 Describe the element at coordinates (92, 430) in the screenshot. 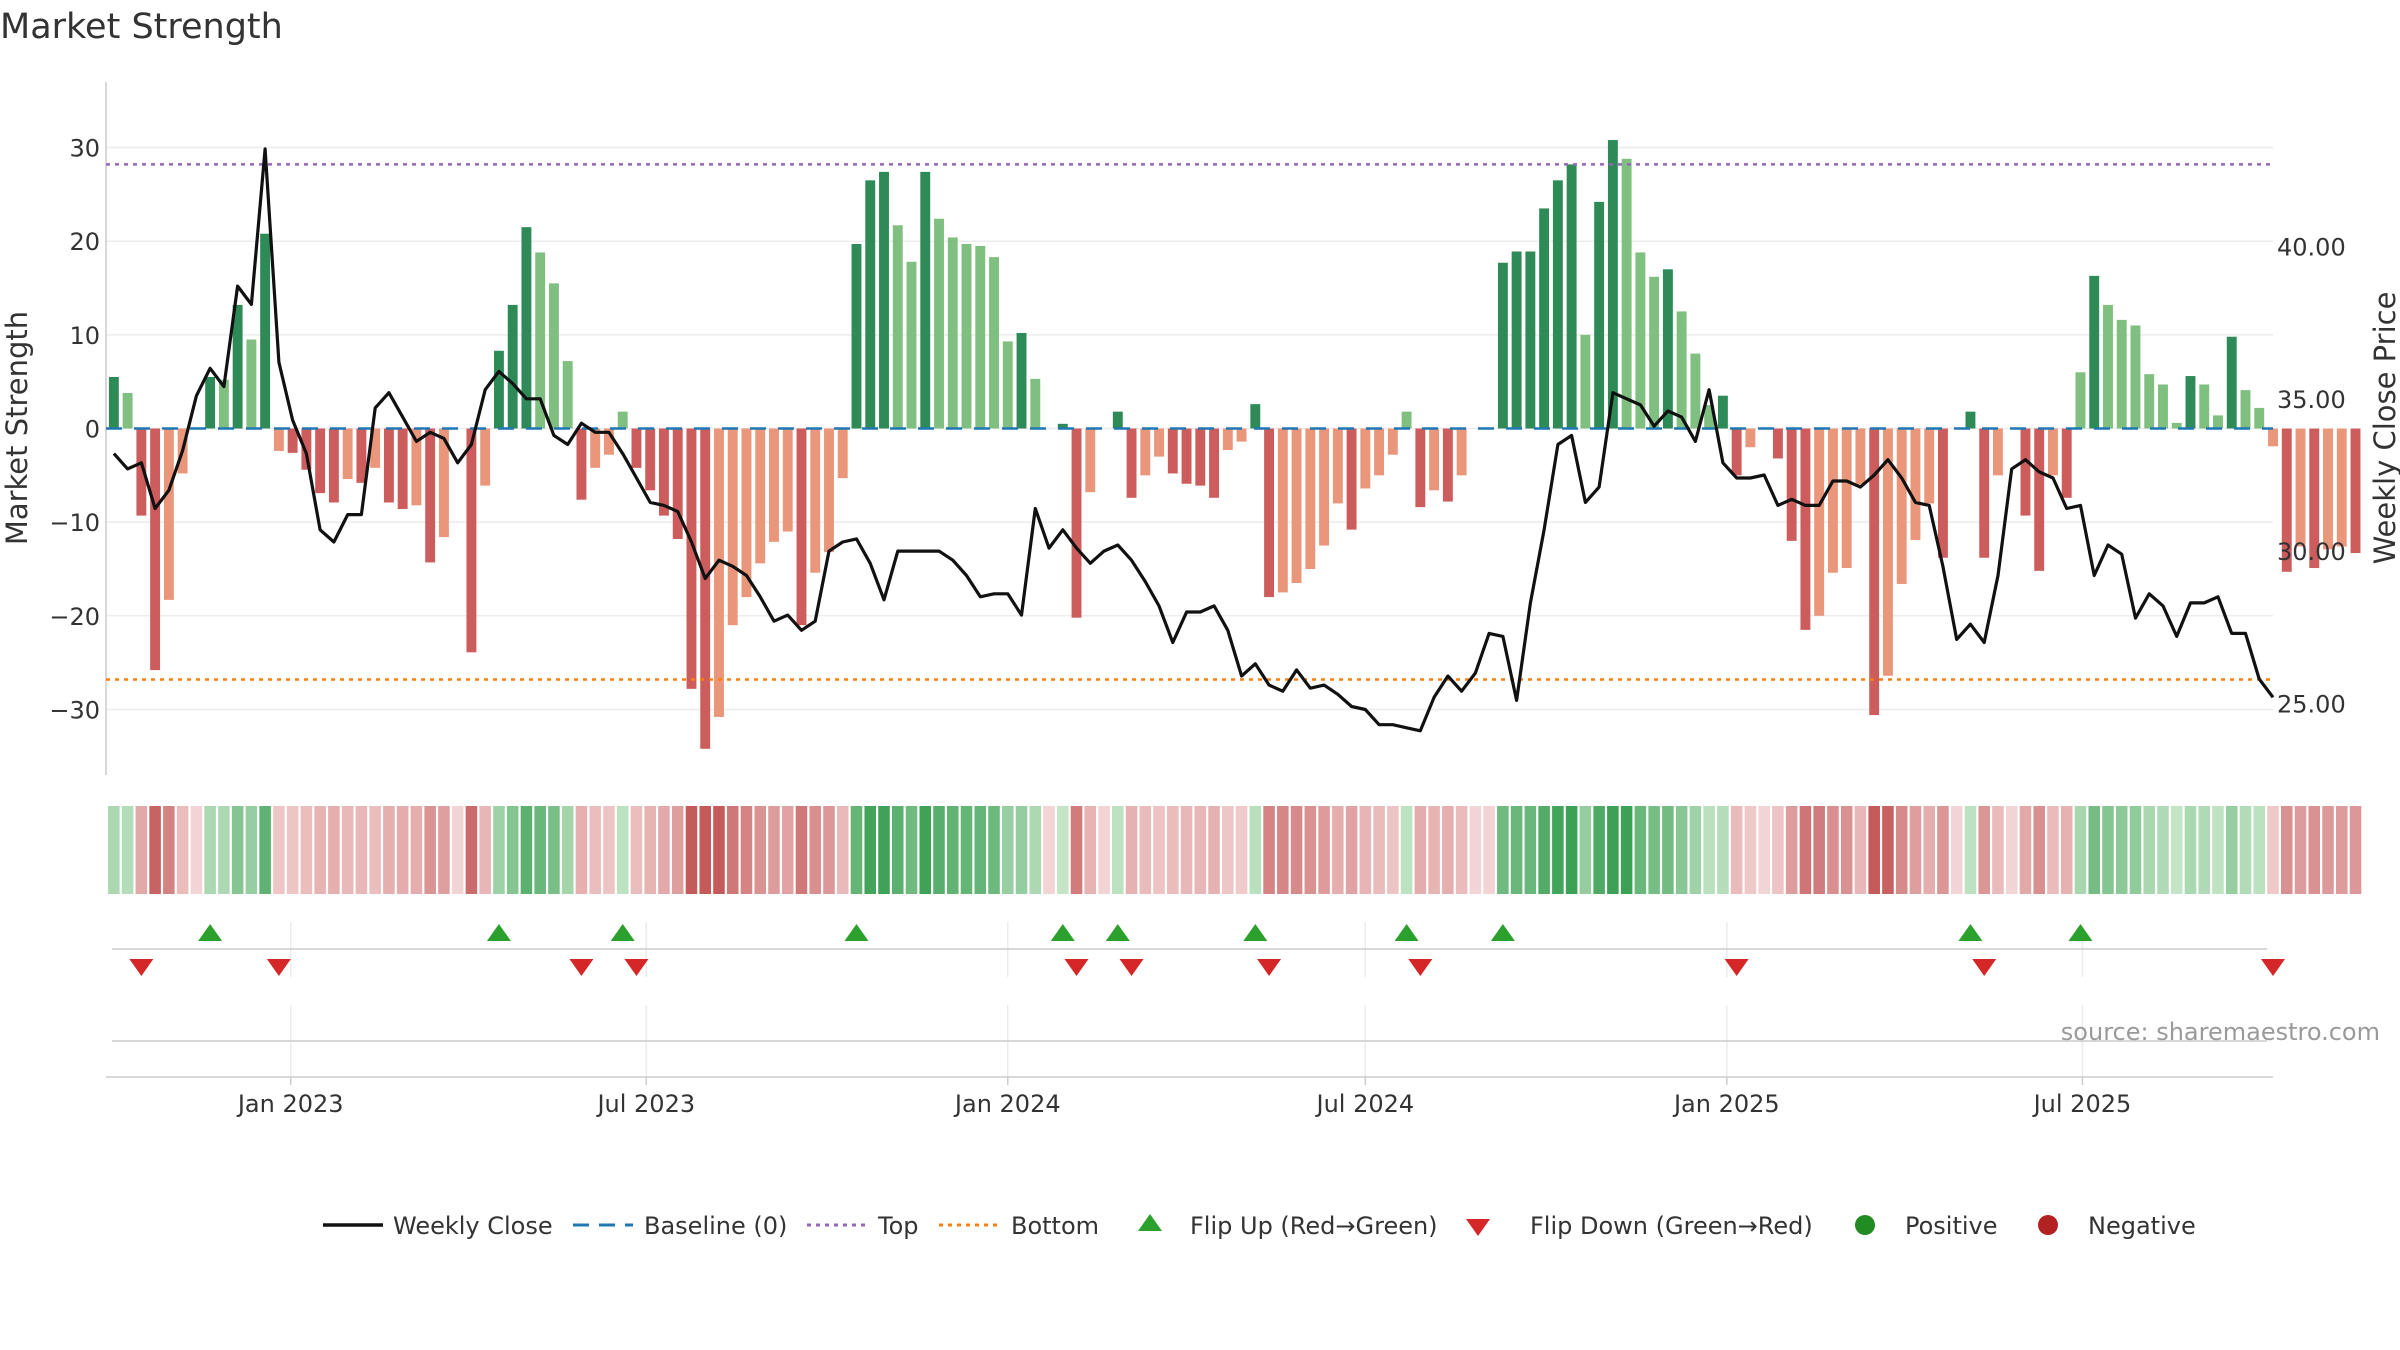

I see `strength-tick-label: 0` at that location.